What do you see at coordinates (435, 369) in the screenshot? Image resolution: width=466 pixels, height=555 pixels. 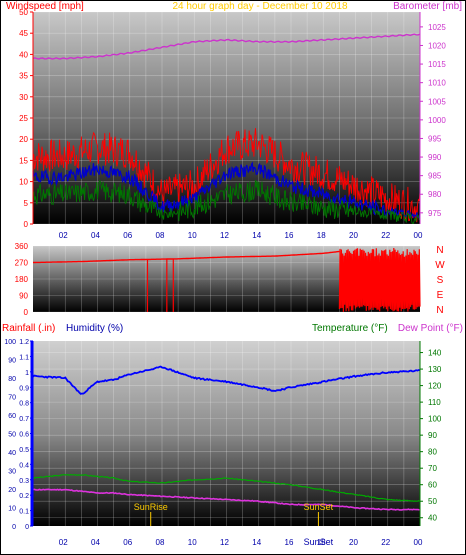 I see `temperature-tick-label: 130` at bounding box center [435, 369].